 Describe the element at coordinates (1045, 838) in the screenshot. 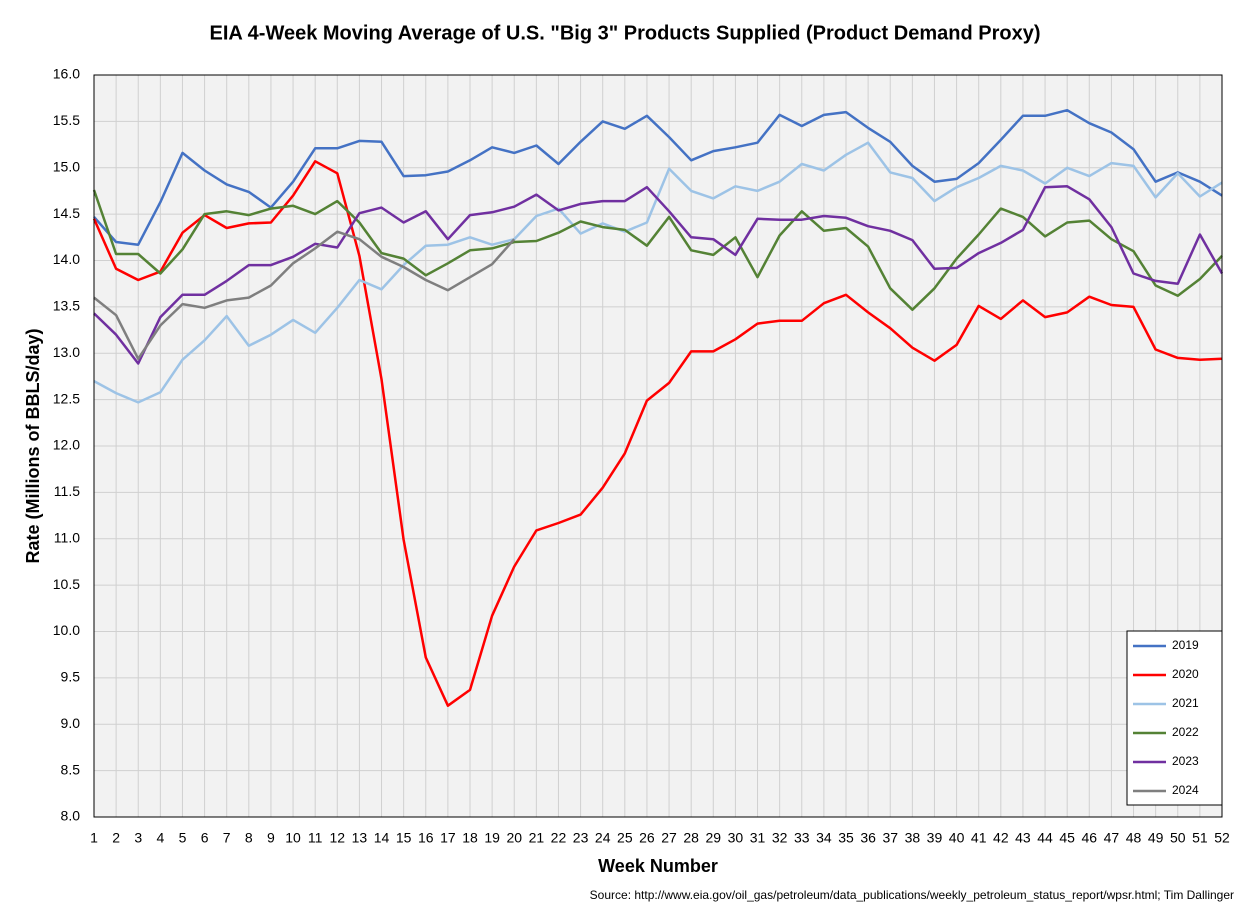

I see `x-tick-label: 44` at that location.